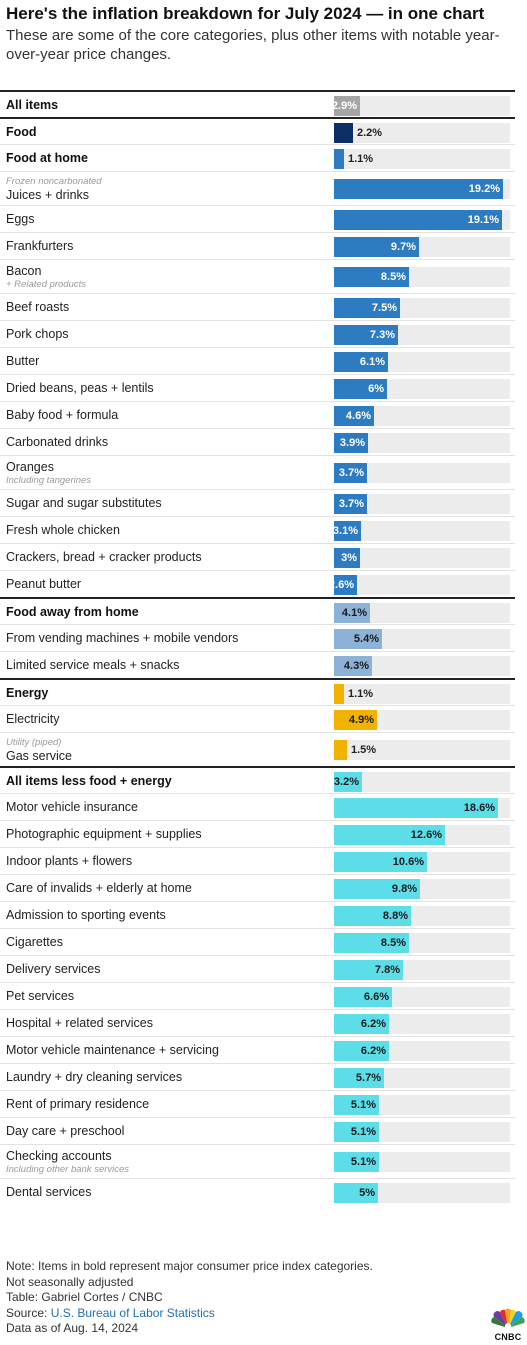 The image size is (527, 1345). I want to click on row-label: Photographic equipment + supplies, so click(160, 834).